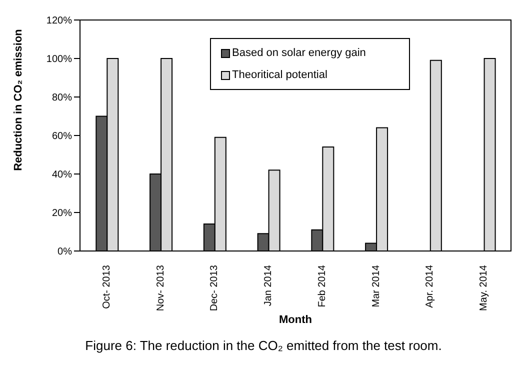 The width and height of the screenshot is (527, 374). Describe the element at coordinates (160, 288) in the screenshot. I see `x-tick-label: Nov- 2013` at that location.